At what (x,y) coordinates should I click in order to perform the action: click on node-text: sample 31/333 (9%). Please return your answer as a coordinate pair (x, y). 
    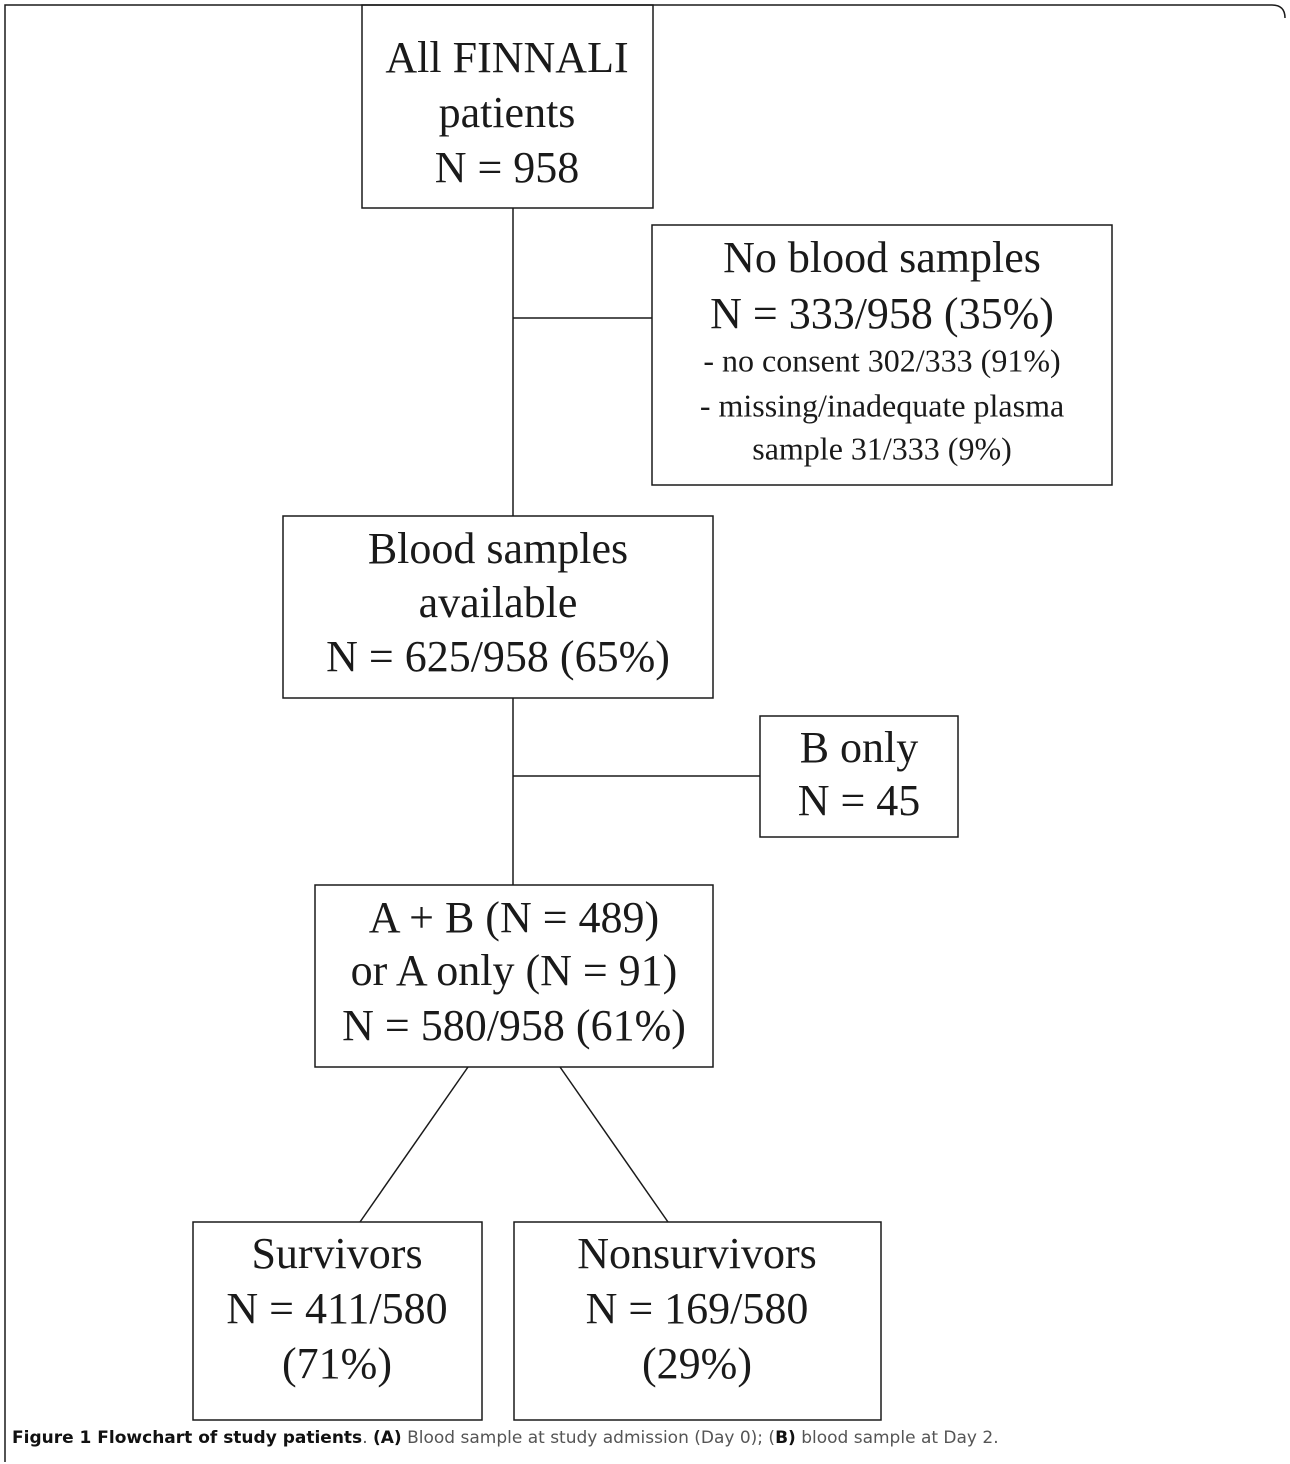
    Looking at the image, I should click on (882, 448).